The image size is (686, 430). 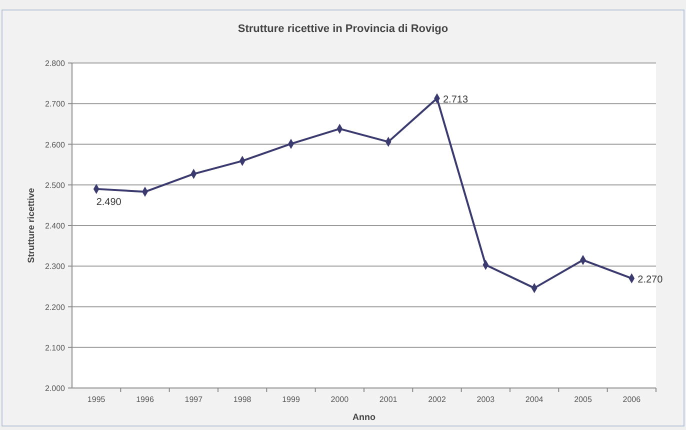 I want to click on x-tick-label: 2001, so click(x=388, y=399).